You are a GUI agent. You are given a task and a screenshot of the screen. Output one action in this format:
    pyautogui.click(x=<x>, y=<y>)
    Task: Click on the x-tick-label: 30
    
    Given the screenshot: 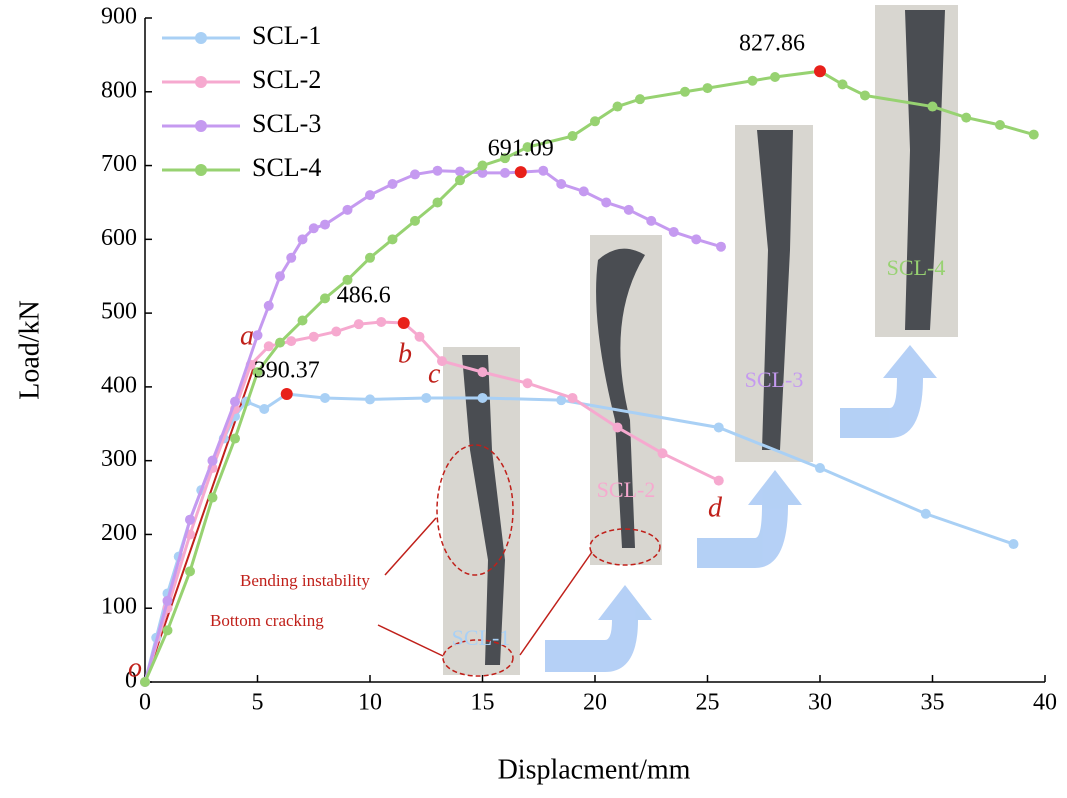 What is the action you would take?
    pyautogui.click(x=820, y=703)
    